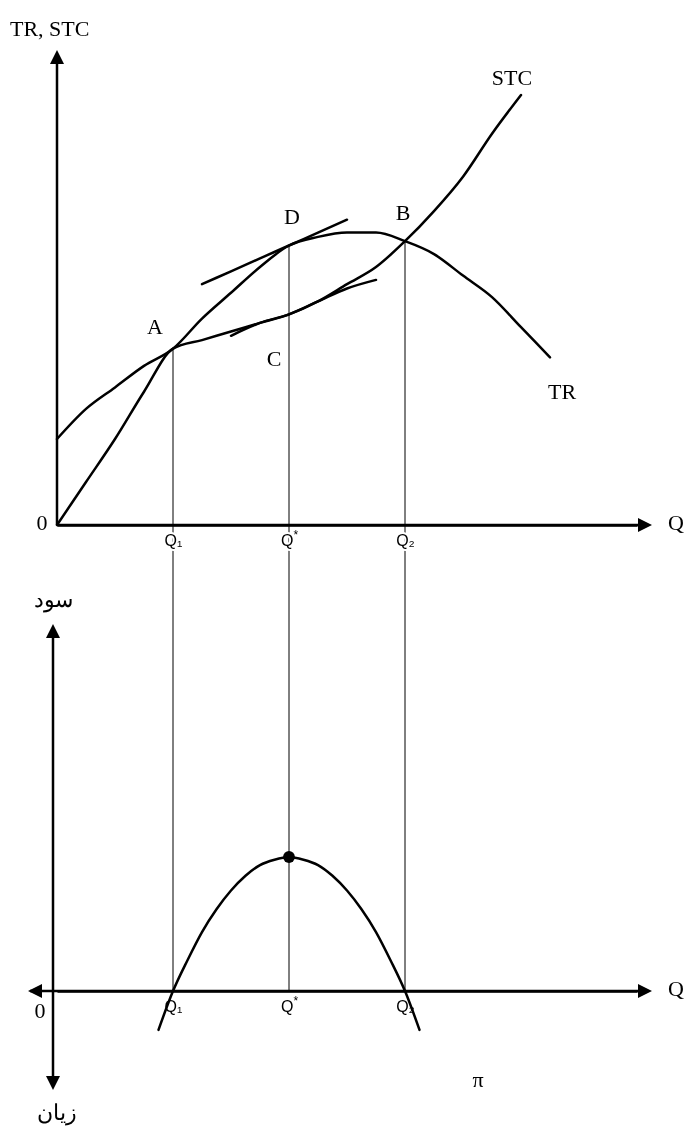 The width and height of the screenshot is (685, 1133). Describe the element at coordinates (403, 213) in the screenshot. I see `annotation: B` at that location.